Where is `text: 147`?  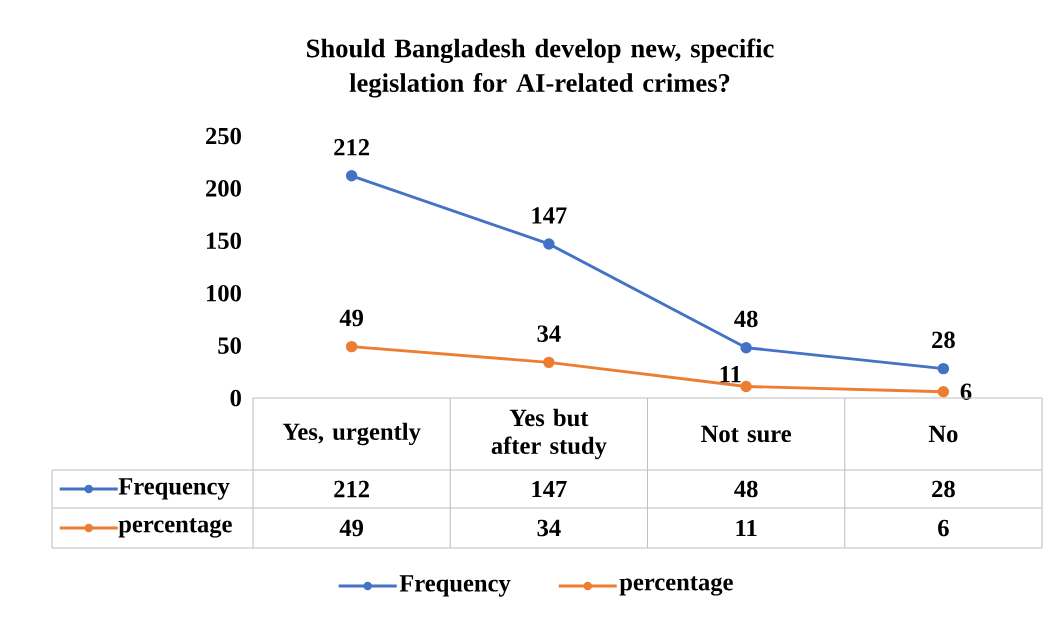 text: 147 is located at coordinates (549, 215).